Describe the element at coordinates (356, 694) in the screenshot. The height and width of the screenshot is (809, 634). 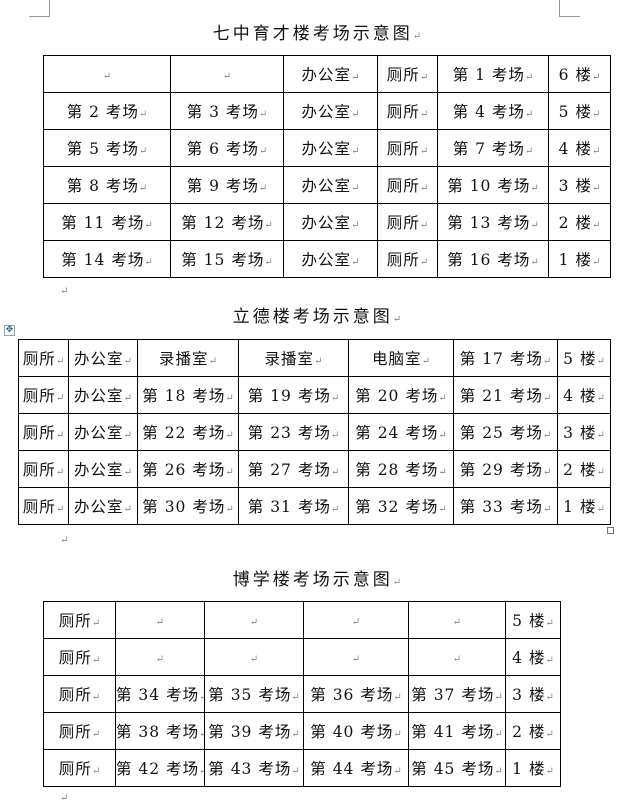
I see `table-cell: 第 36 考场` at that location.